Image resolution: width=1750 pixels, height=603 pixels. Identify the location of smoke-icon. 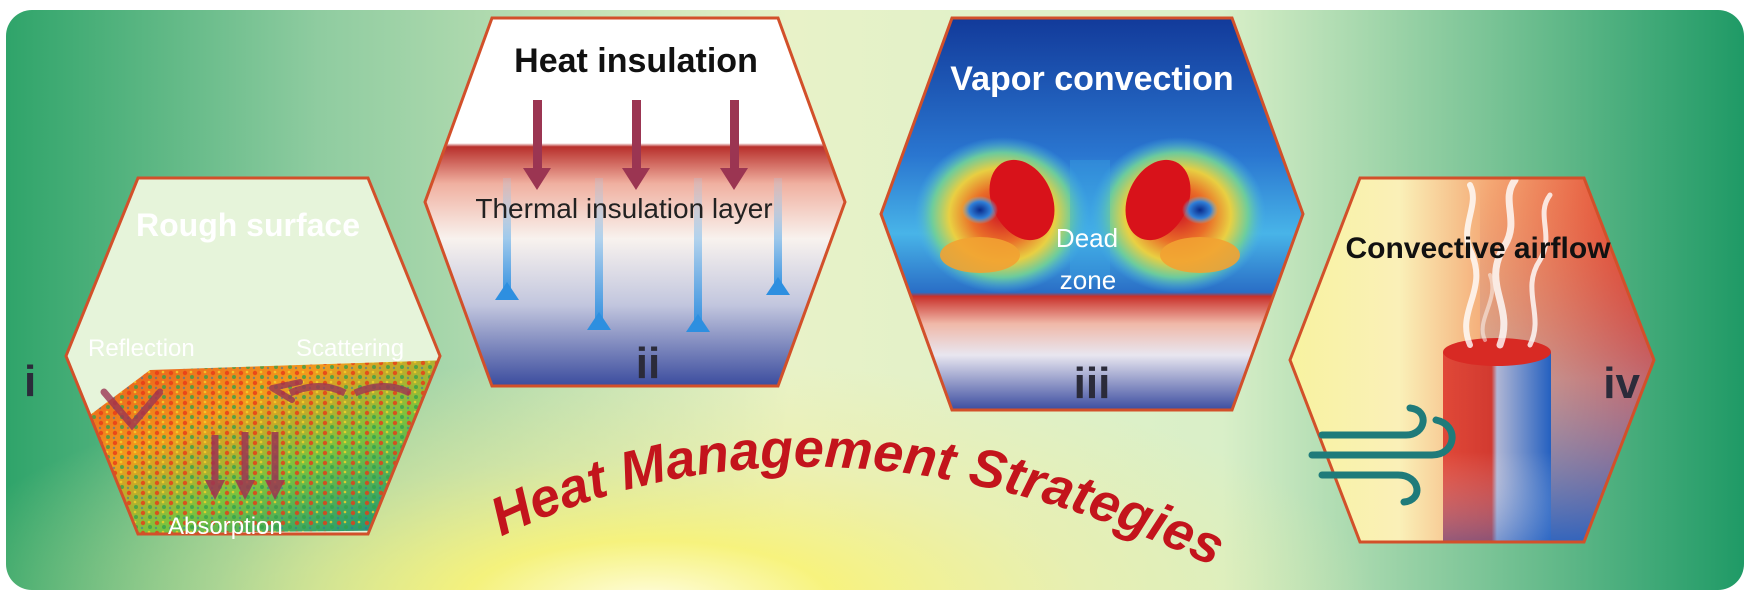
(1508, 263).